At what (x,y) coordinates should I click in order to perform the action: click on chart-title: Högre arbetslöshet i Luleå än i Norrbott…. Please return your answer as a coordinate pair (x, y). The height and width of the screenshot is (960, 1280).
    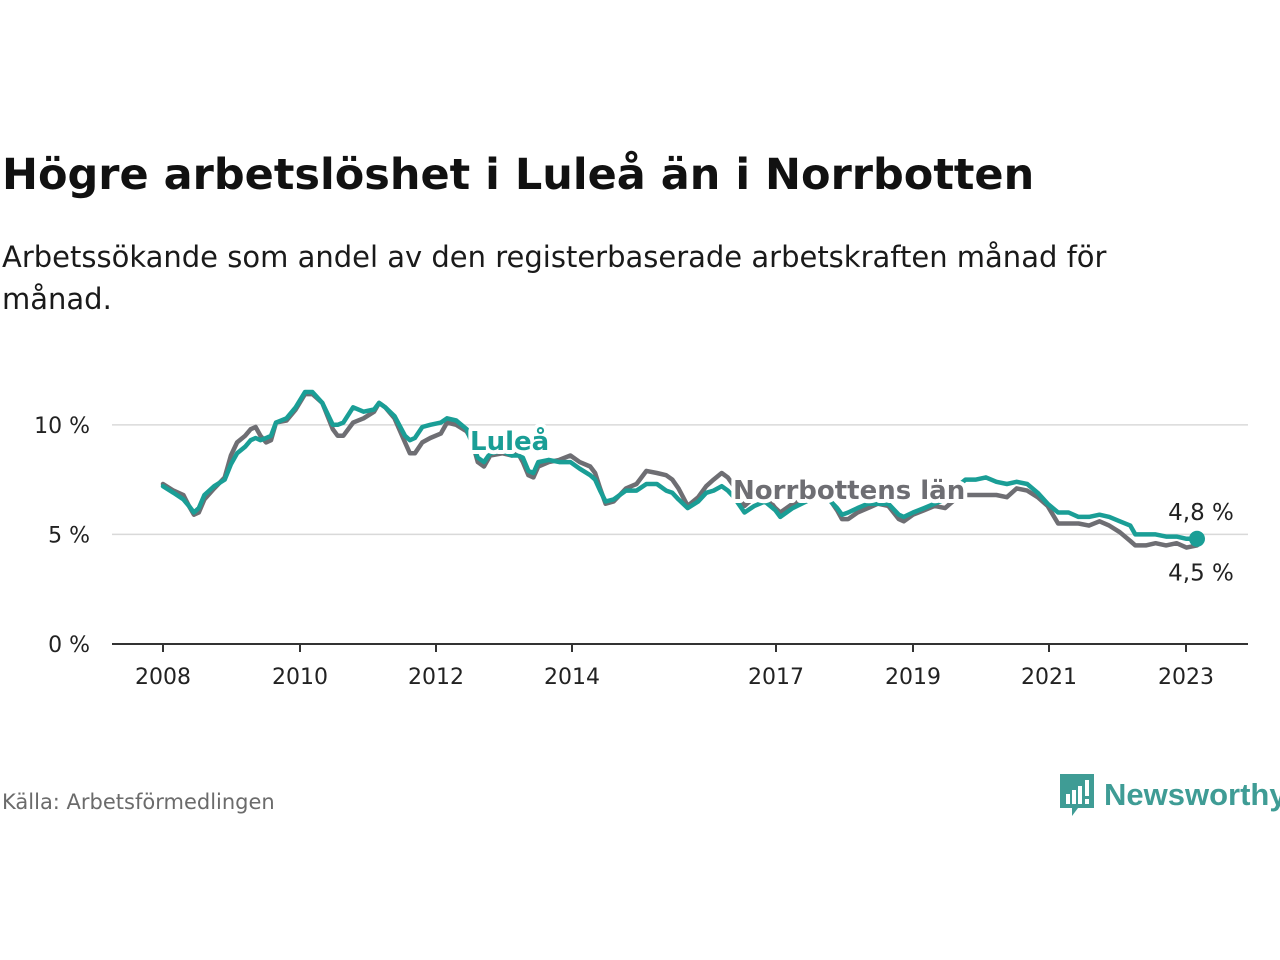
    Looking at the image, I should click on (518, 175).